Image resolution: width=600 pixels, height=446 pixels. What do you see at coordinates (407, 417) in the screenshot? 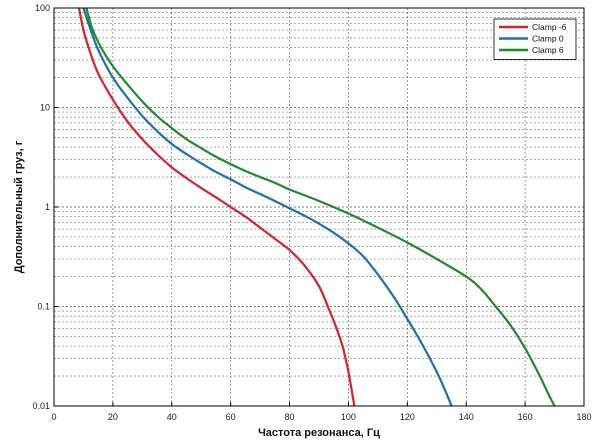
I see `x-tick-label: 120` at bounding box center [407, 417].